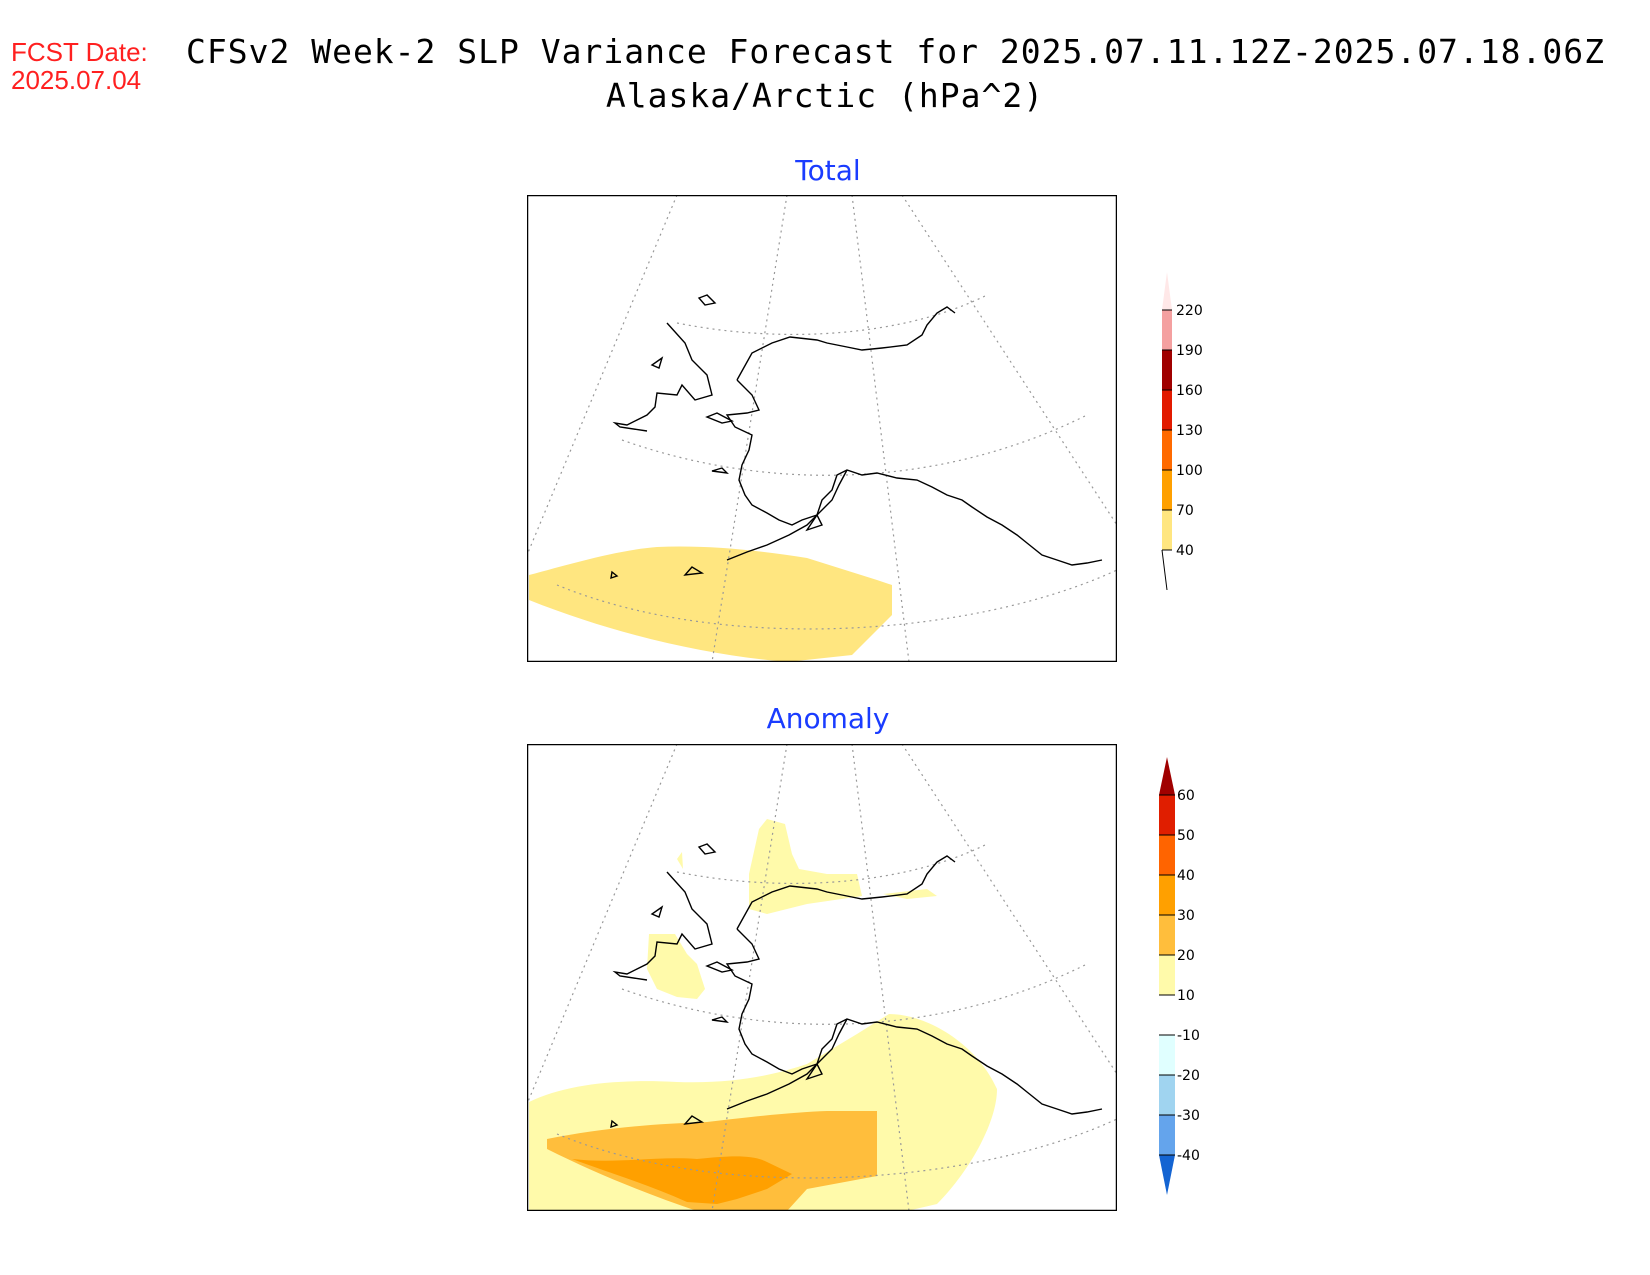 The width and height of the screenshot is (1650, 1275). I want to click on anomaly-region-dark, so click(682, 1180).